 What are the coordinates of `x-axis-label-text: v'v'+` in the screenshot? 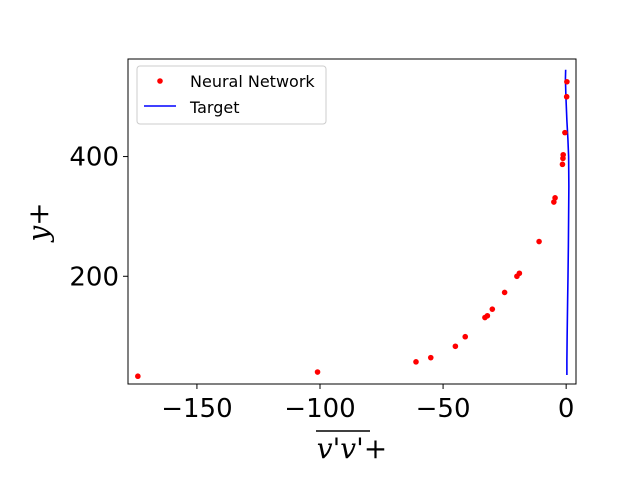 It's located at (352, 448).